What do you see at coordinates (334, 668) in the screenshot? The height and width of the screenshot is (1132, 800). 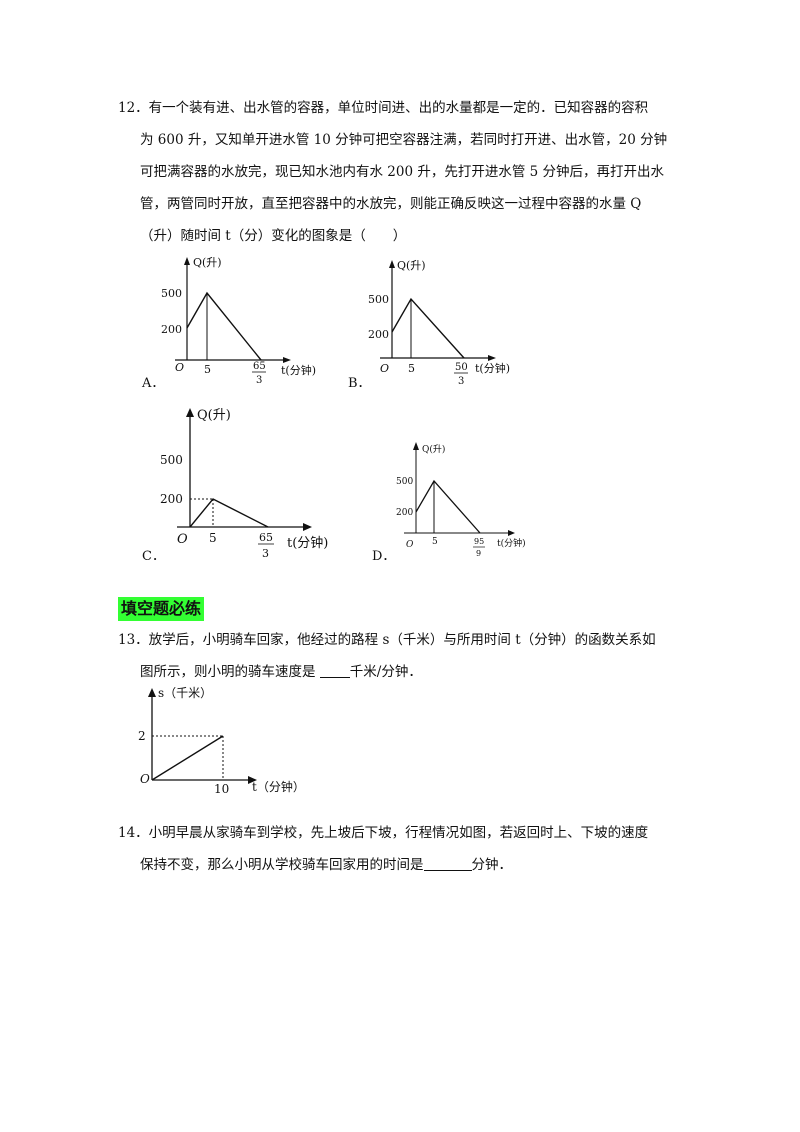 I see `q13-answer-blank` at bounding box center [334, 668].